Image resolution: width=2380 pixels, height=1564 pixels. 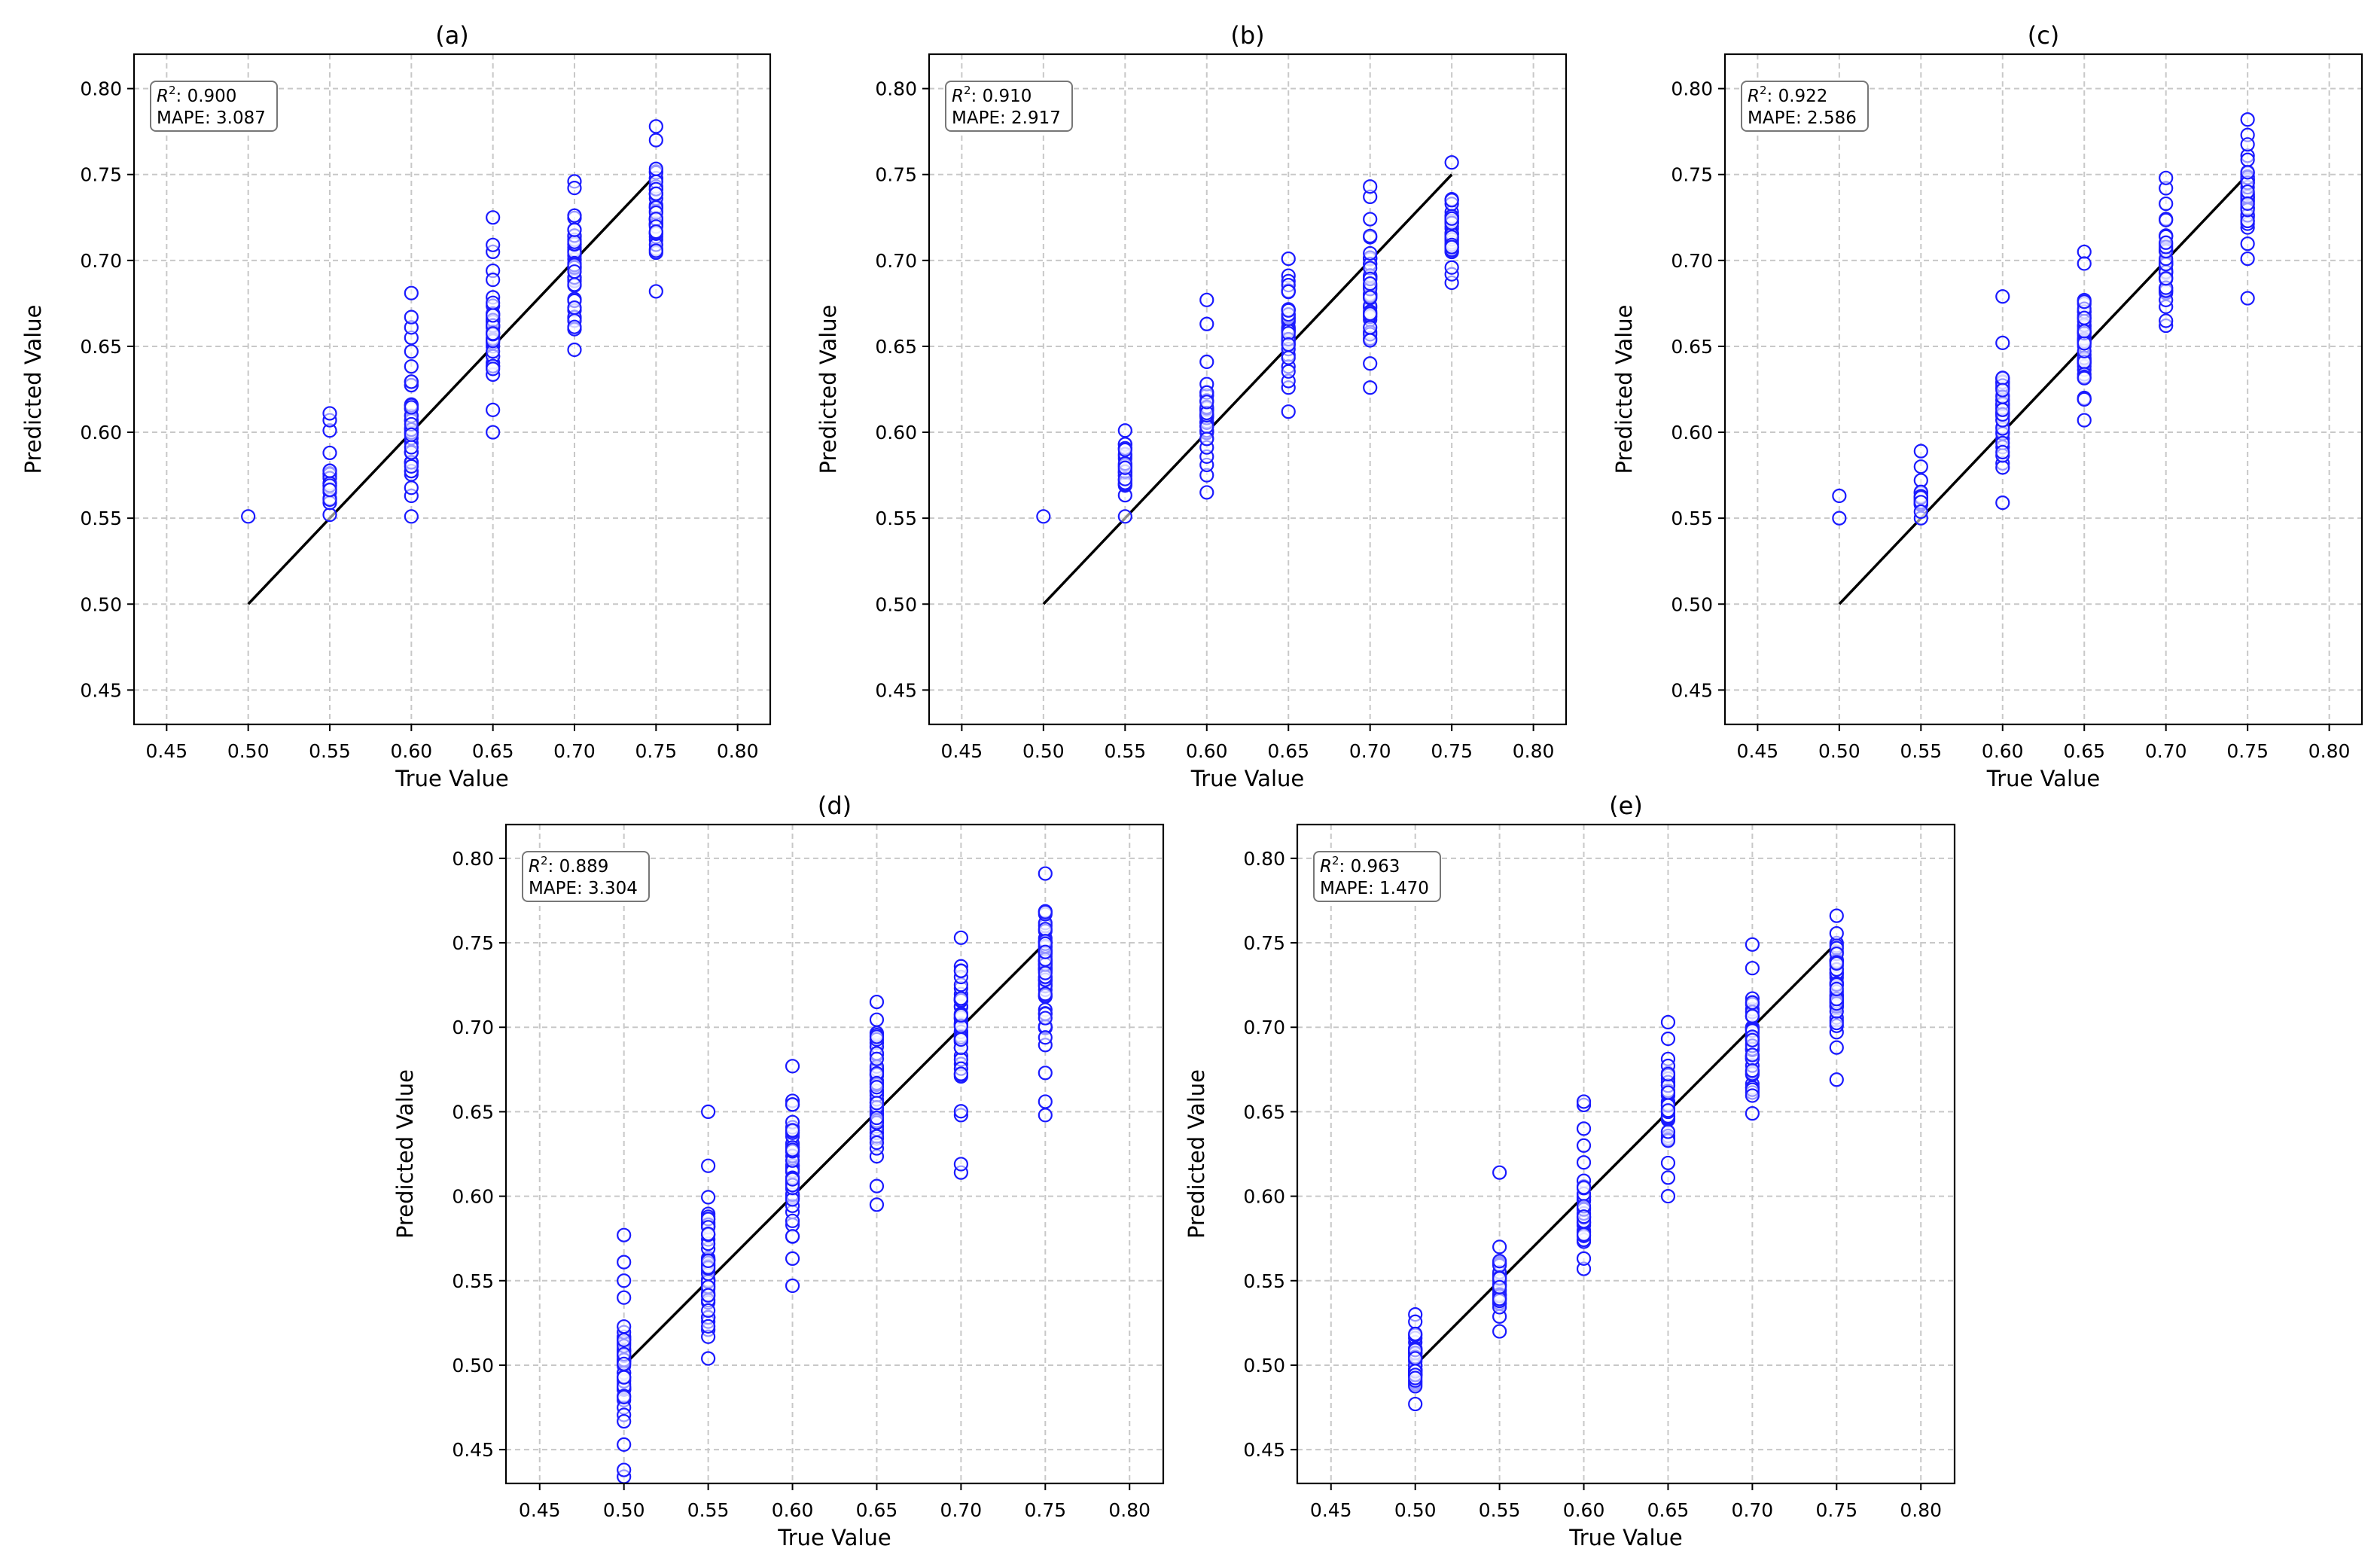 I want to click on r2-annotation: R2: 0.922, so click(x=1787, y=95).